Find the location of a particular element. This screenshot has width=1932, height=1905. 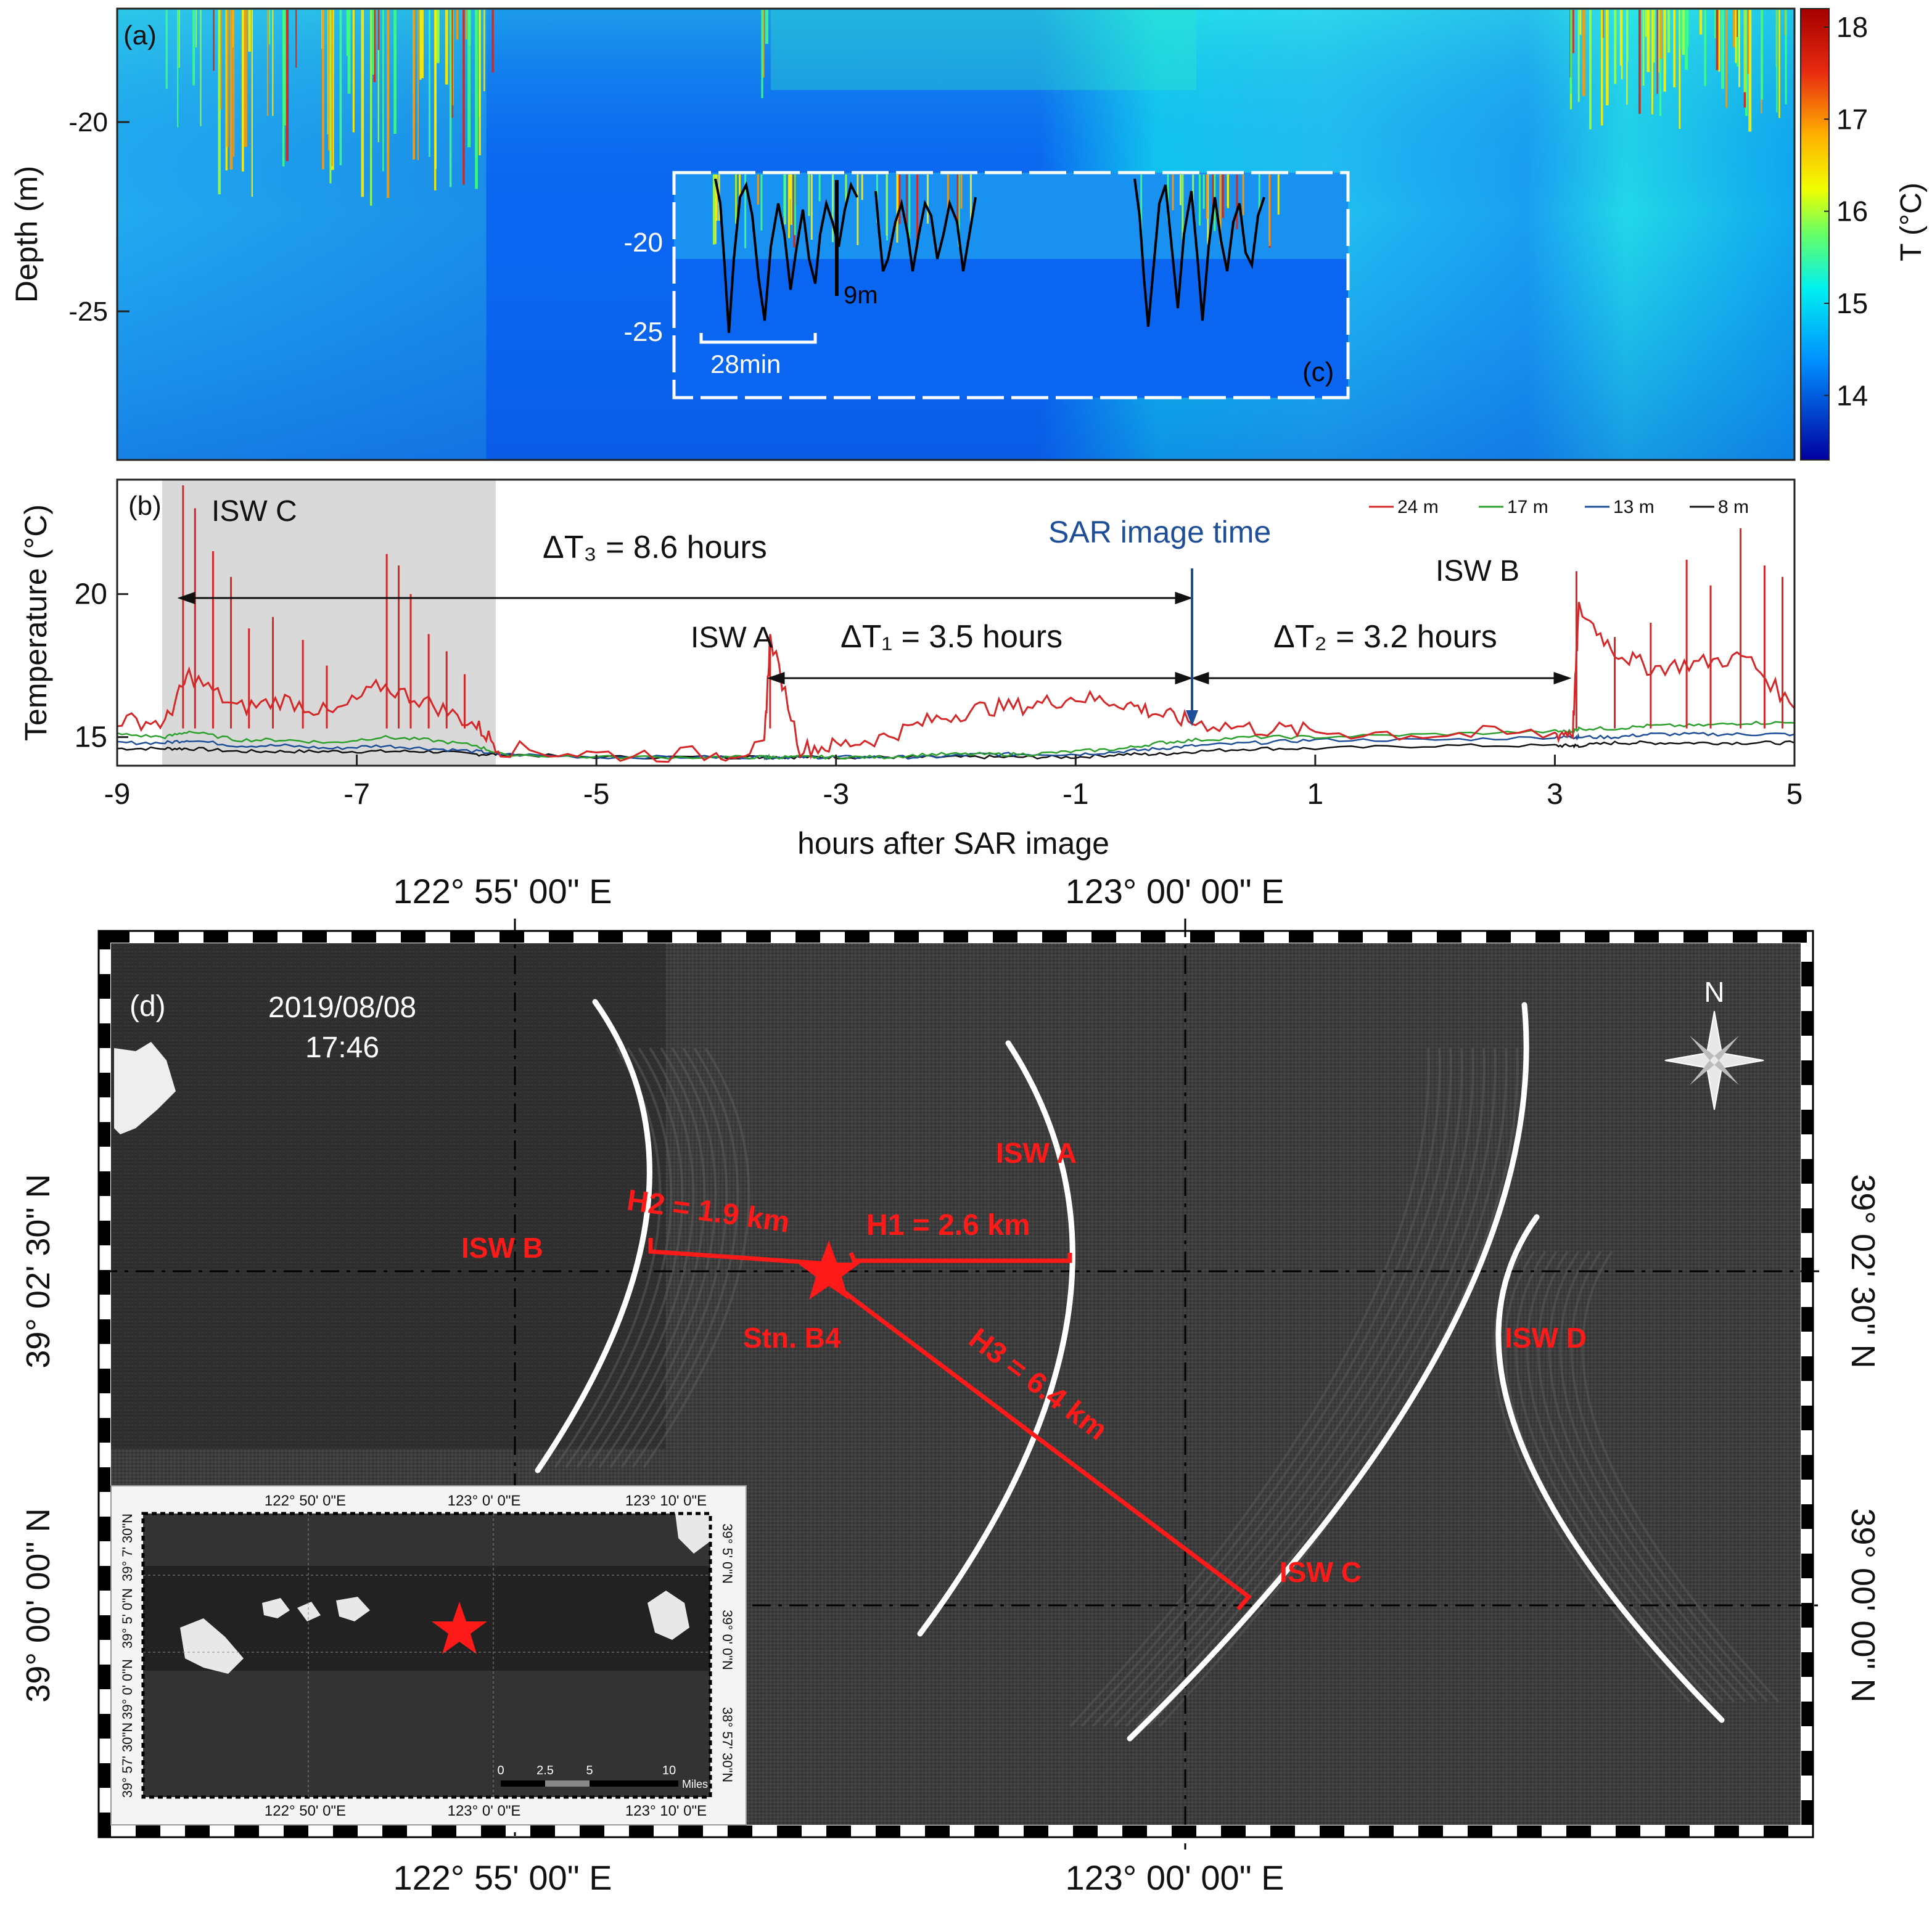

isw-c-label: ISW C is located at coordinates (1321, 1572).